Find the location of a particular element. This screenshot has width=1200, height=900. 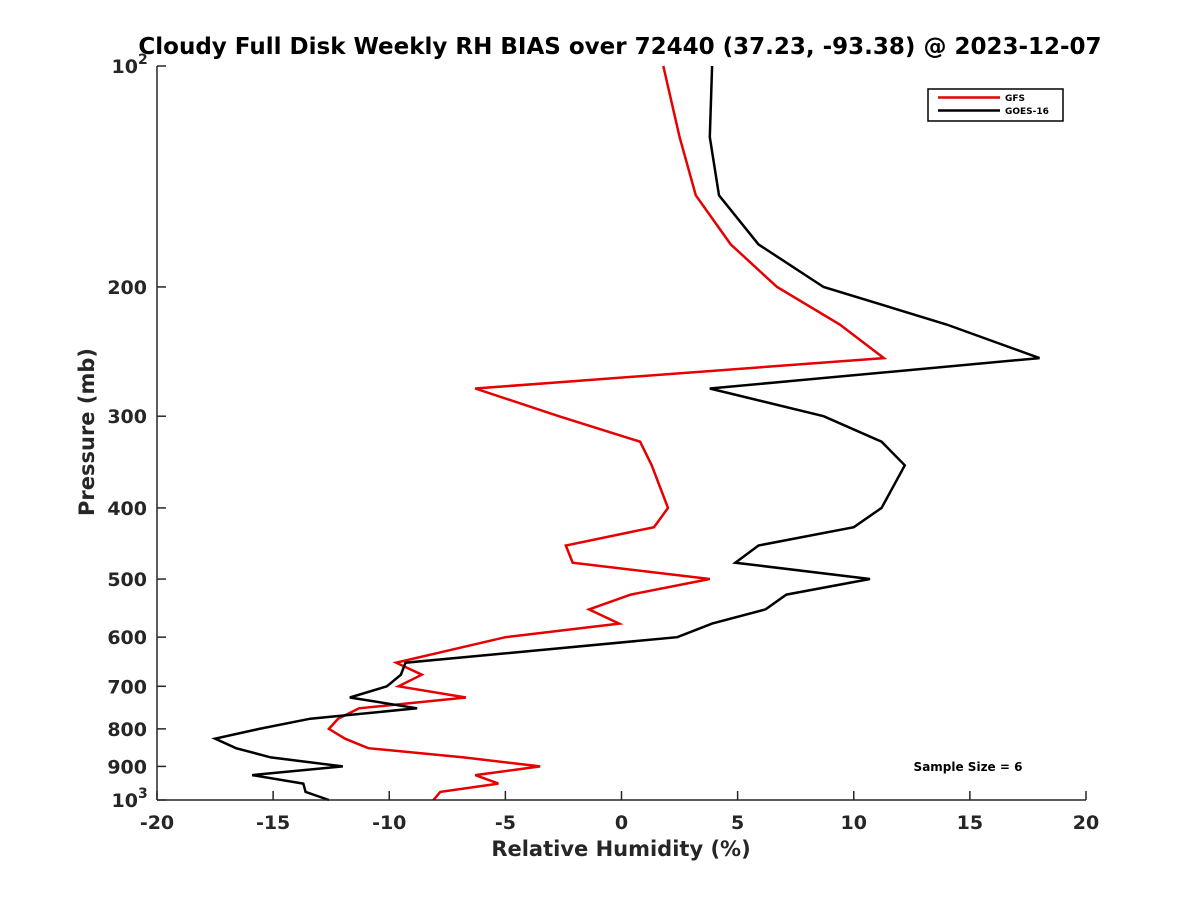

y-tick-exponent: 2 is located at coordinates (143, 60).